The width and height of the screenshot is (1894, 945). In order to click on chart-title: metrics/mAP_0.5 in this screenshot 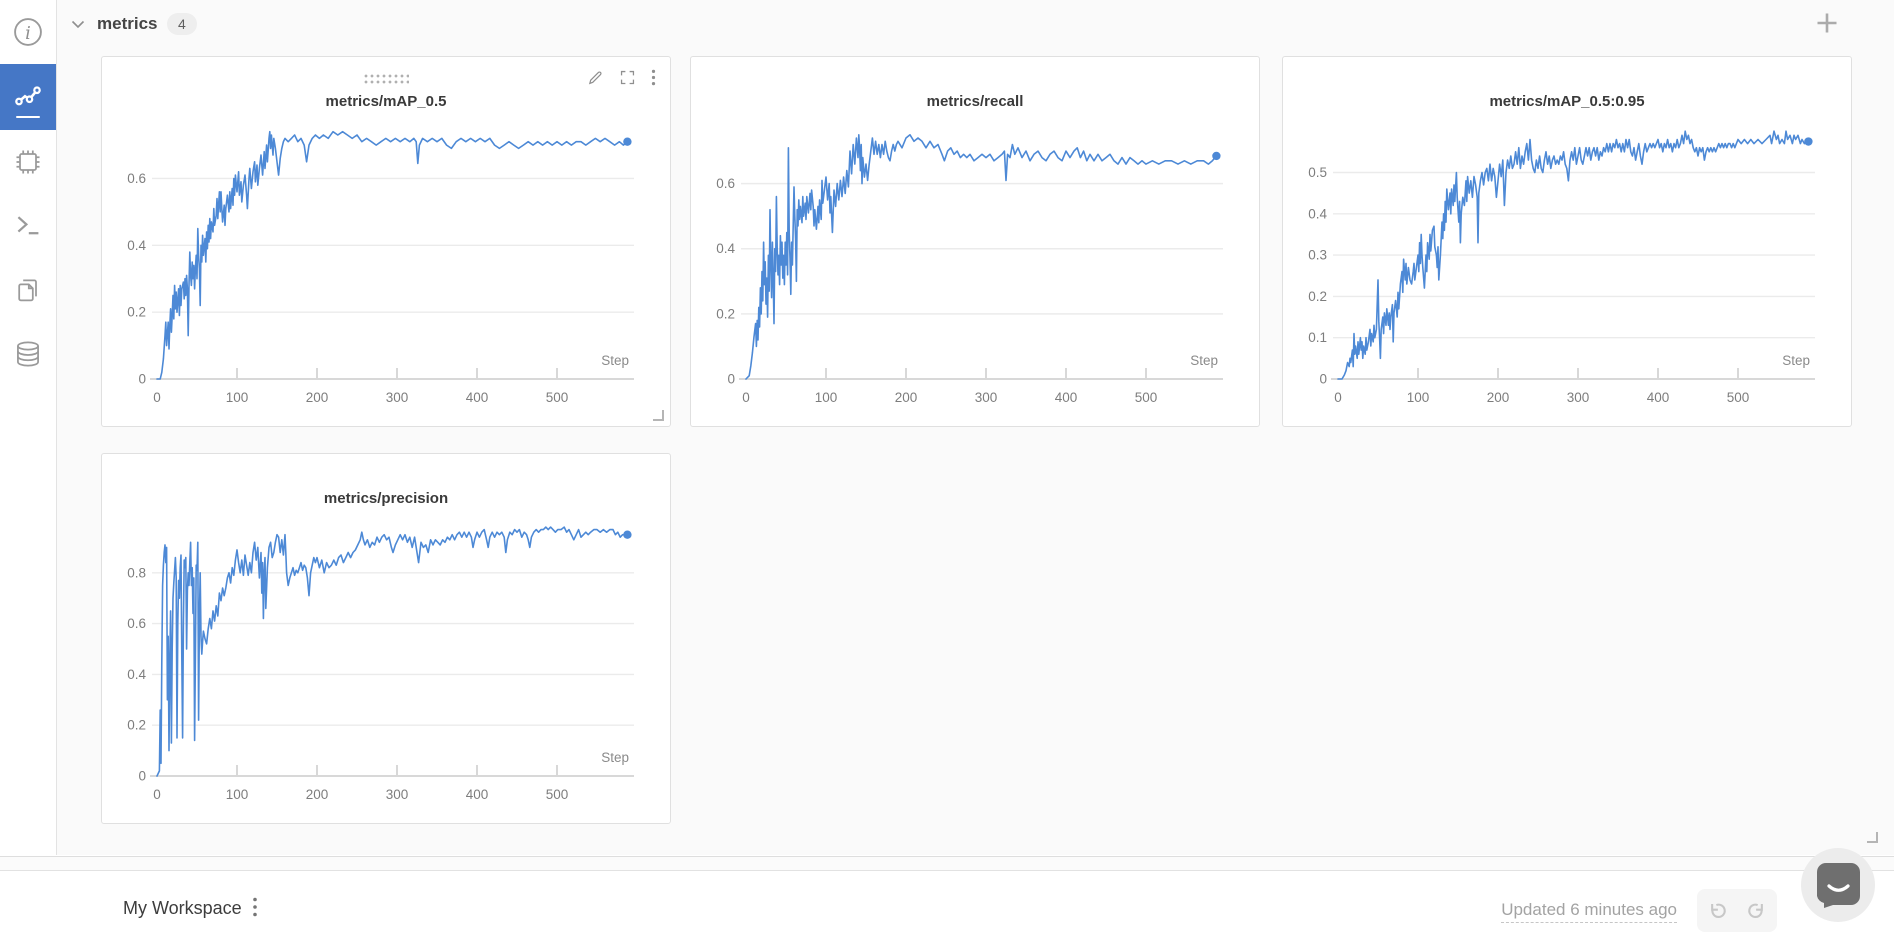, I will do `click(386, 101)`.